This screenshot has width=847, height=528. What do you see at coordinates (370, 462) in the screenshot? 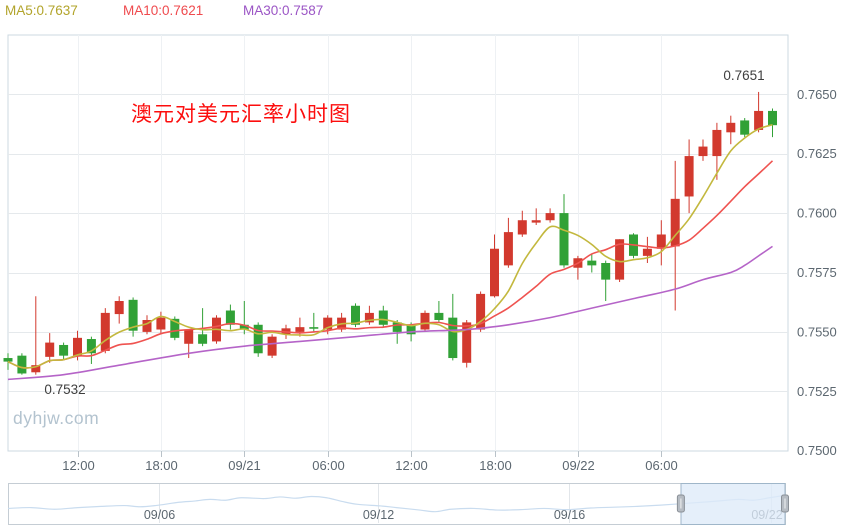
I see `time-axis: 12:00 18:00 09/21 06:00 12:00 18:00 09/22 06:00` at bounding box center [370, 462].